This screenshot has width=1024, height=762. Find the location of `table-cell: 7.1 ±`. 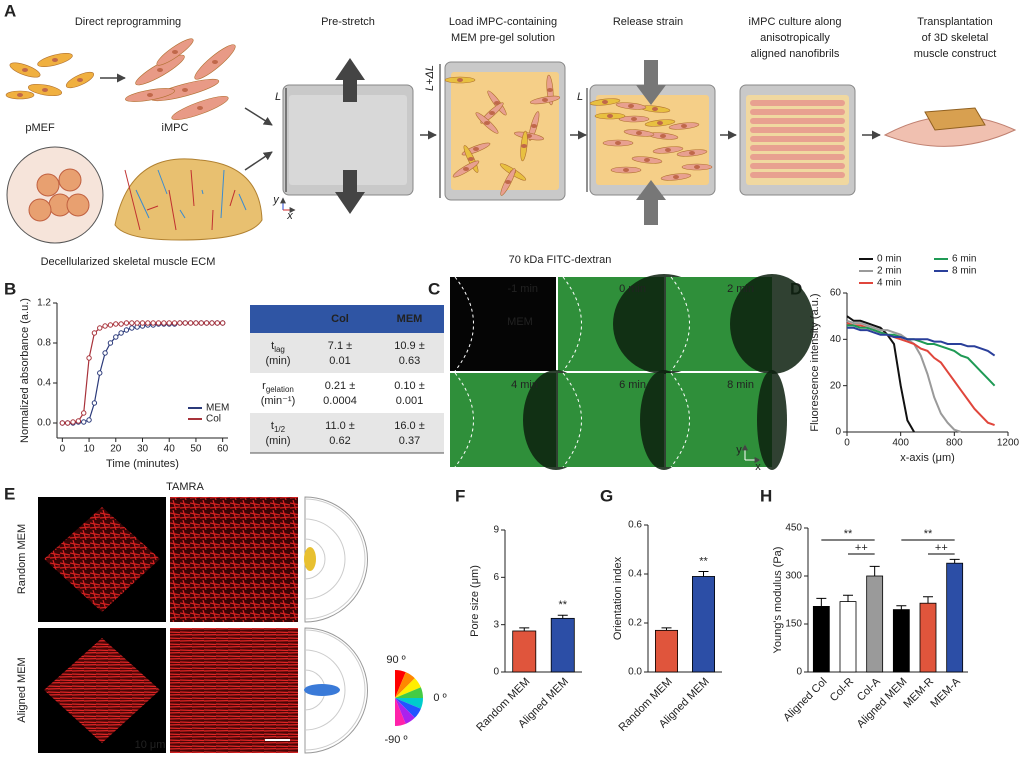

table-cell: 7.1 ± is located at coordinates (340, 346).